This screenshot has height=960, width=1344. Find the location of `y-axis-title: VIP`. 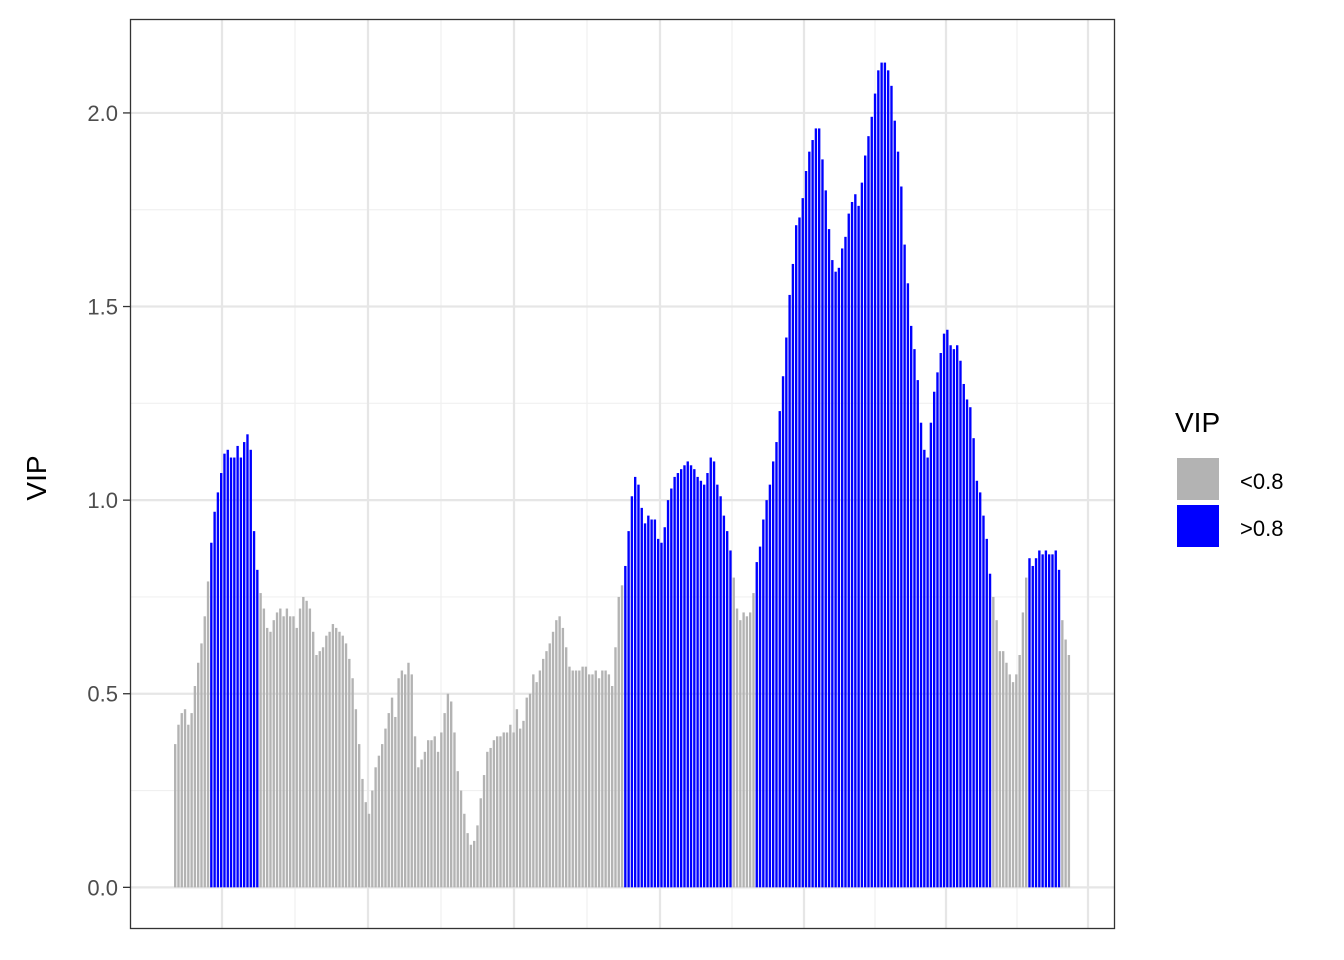

y-axis-title: VIP is located at coordinates (36, 477).